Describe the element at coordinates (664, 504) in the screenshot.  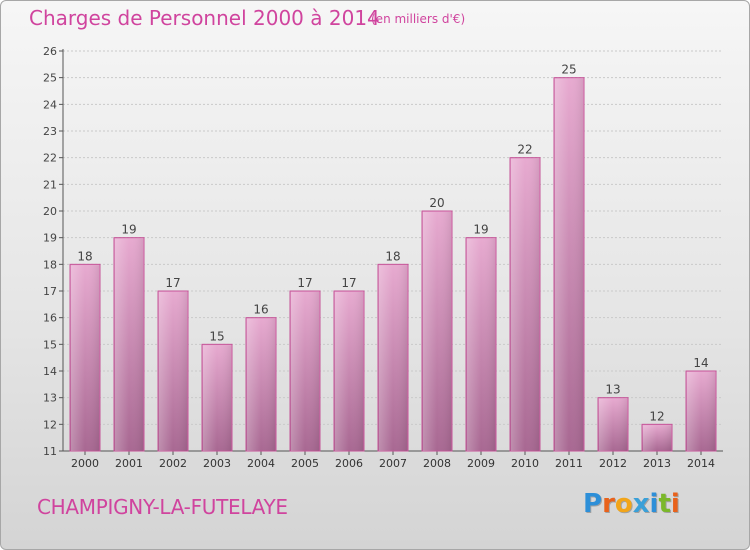
I see `brand-logo-letter: t` at that location.